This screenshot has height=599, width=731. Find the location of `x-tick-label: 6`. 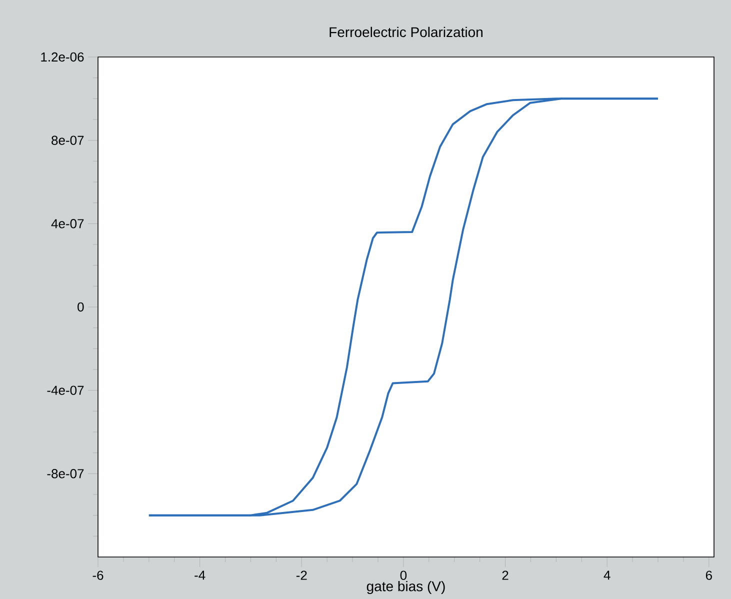

x-tick-label: 6 is located at coordinates (709, 575).